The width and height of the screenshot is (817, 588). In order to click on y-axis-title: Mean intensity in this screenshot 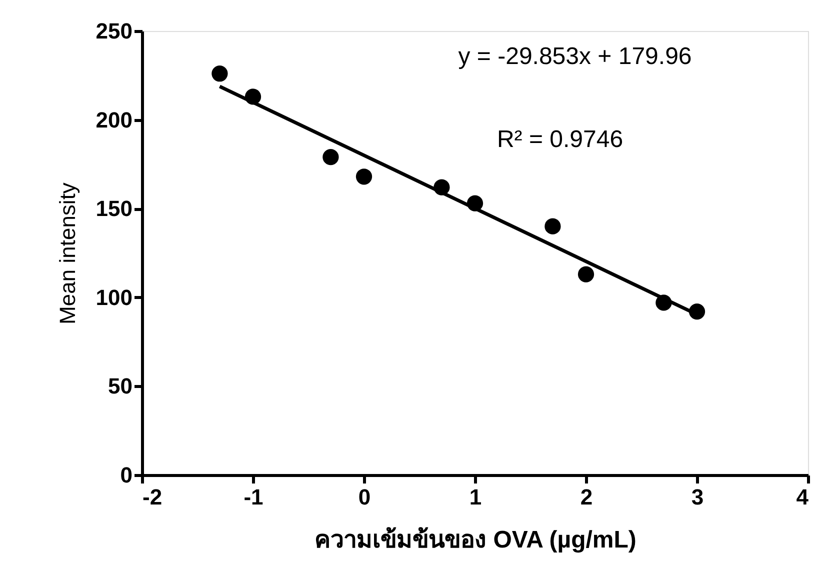, I will do `click(67, 253)`.